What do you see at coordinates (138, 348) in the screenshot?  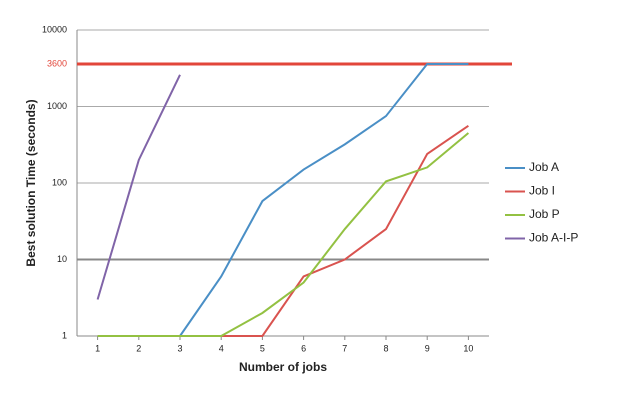 I see `x-tick-label: 2` at bounding box center [138, 348].